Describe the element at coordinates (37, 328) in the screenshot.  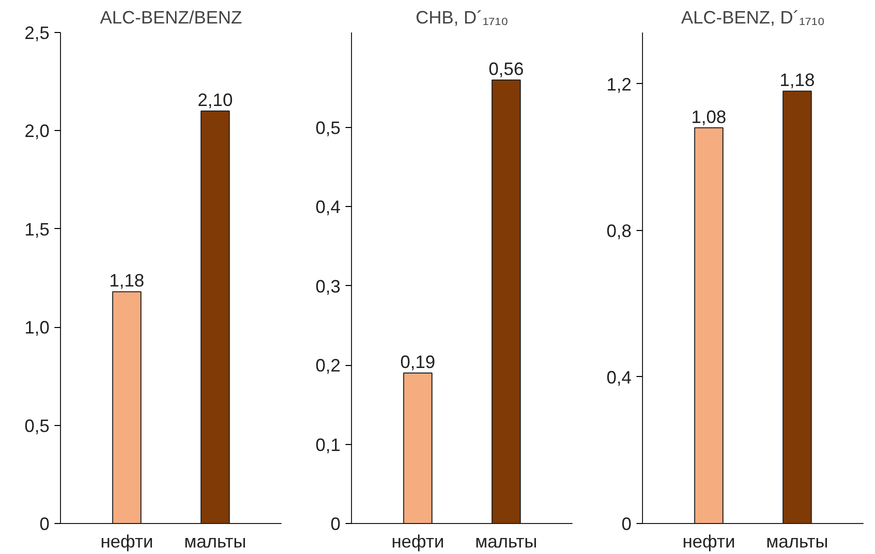
I see `y-tick-label: 1,0` at that location.